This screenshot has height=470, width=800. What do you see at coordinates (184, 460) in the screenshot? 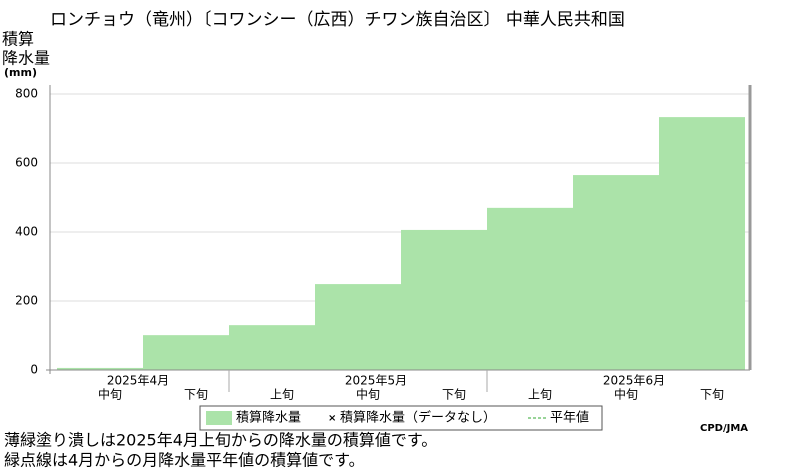
I see `note: 緑点線は4月からの月降水量平年値の積算値です。` at bounding box center [184, 460].